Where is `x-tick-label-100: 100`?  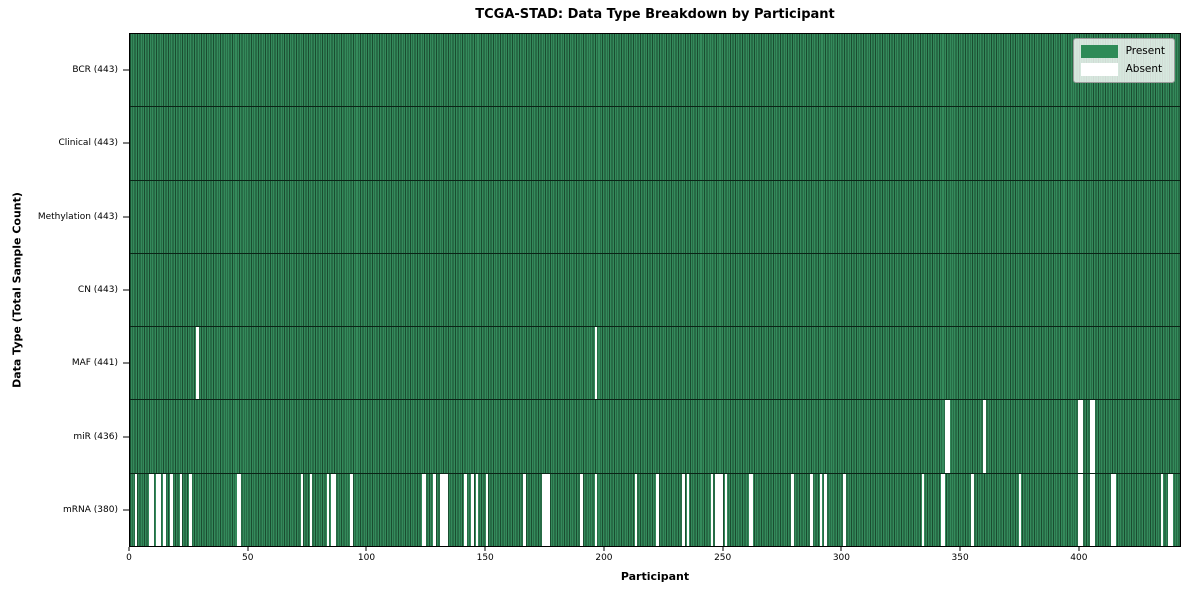 x-tick-label-100: 100 is located at coordinates (366, 558).